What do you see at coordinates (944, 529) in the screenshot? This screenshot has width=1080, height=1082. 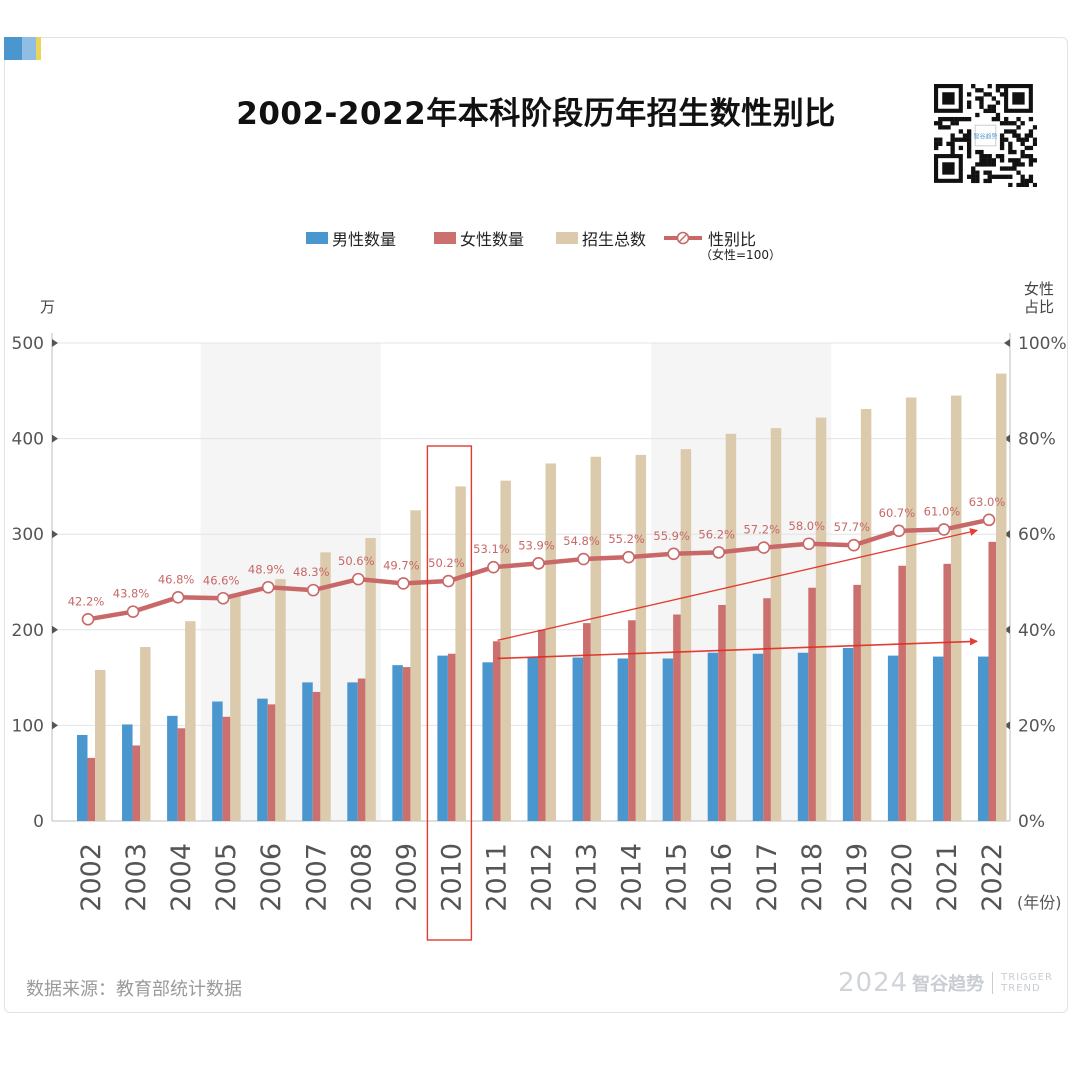 I see `ratio-point-2021` at bounding box center [944, 529].